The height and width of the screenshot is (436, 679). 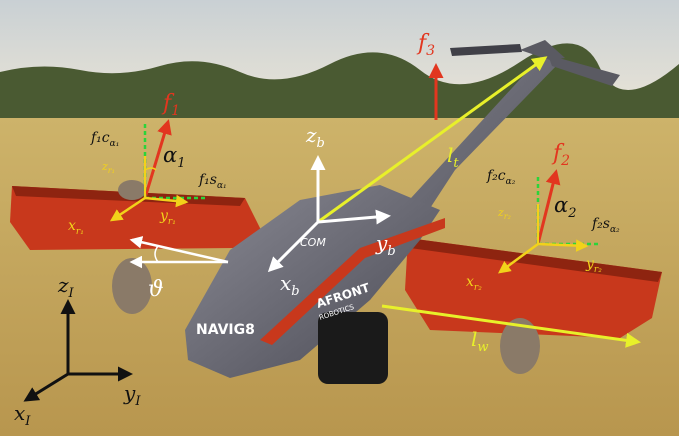 I want to click on right-wing-edge, so click(x=535, y=260).